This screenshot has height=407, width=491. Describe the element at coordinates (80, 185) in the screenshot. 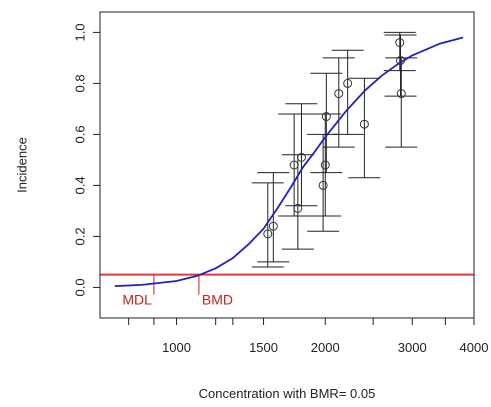

I see `y-tick-label: 0.4` at that location.